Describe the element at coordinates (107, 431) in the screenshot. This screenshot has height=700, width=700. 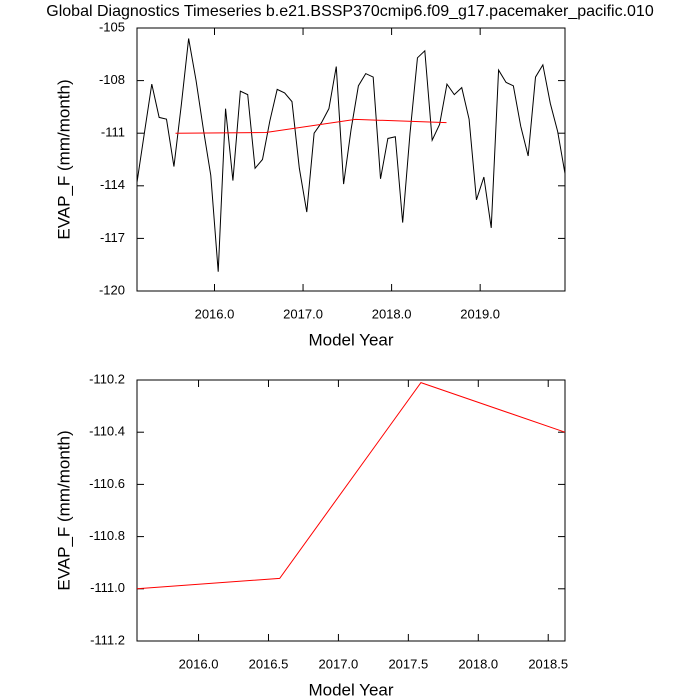
I see `y-tick-label: -110.4` at that location.